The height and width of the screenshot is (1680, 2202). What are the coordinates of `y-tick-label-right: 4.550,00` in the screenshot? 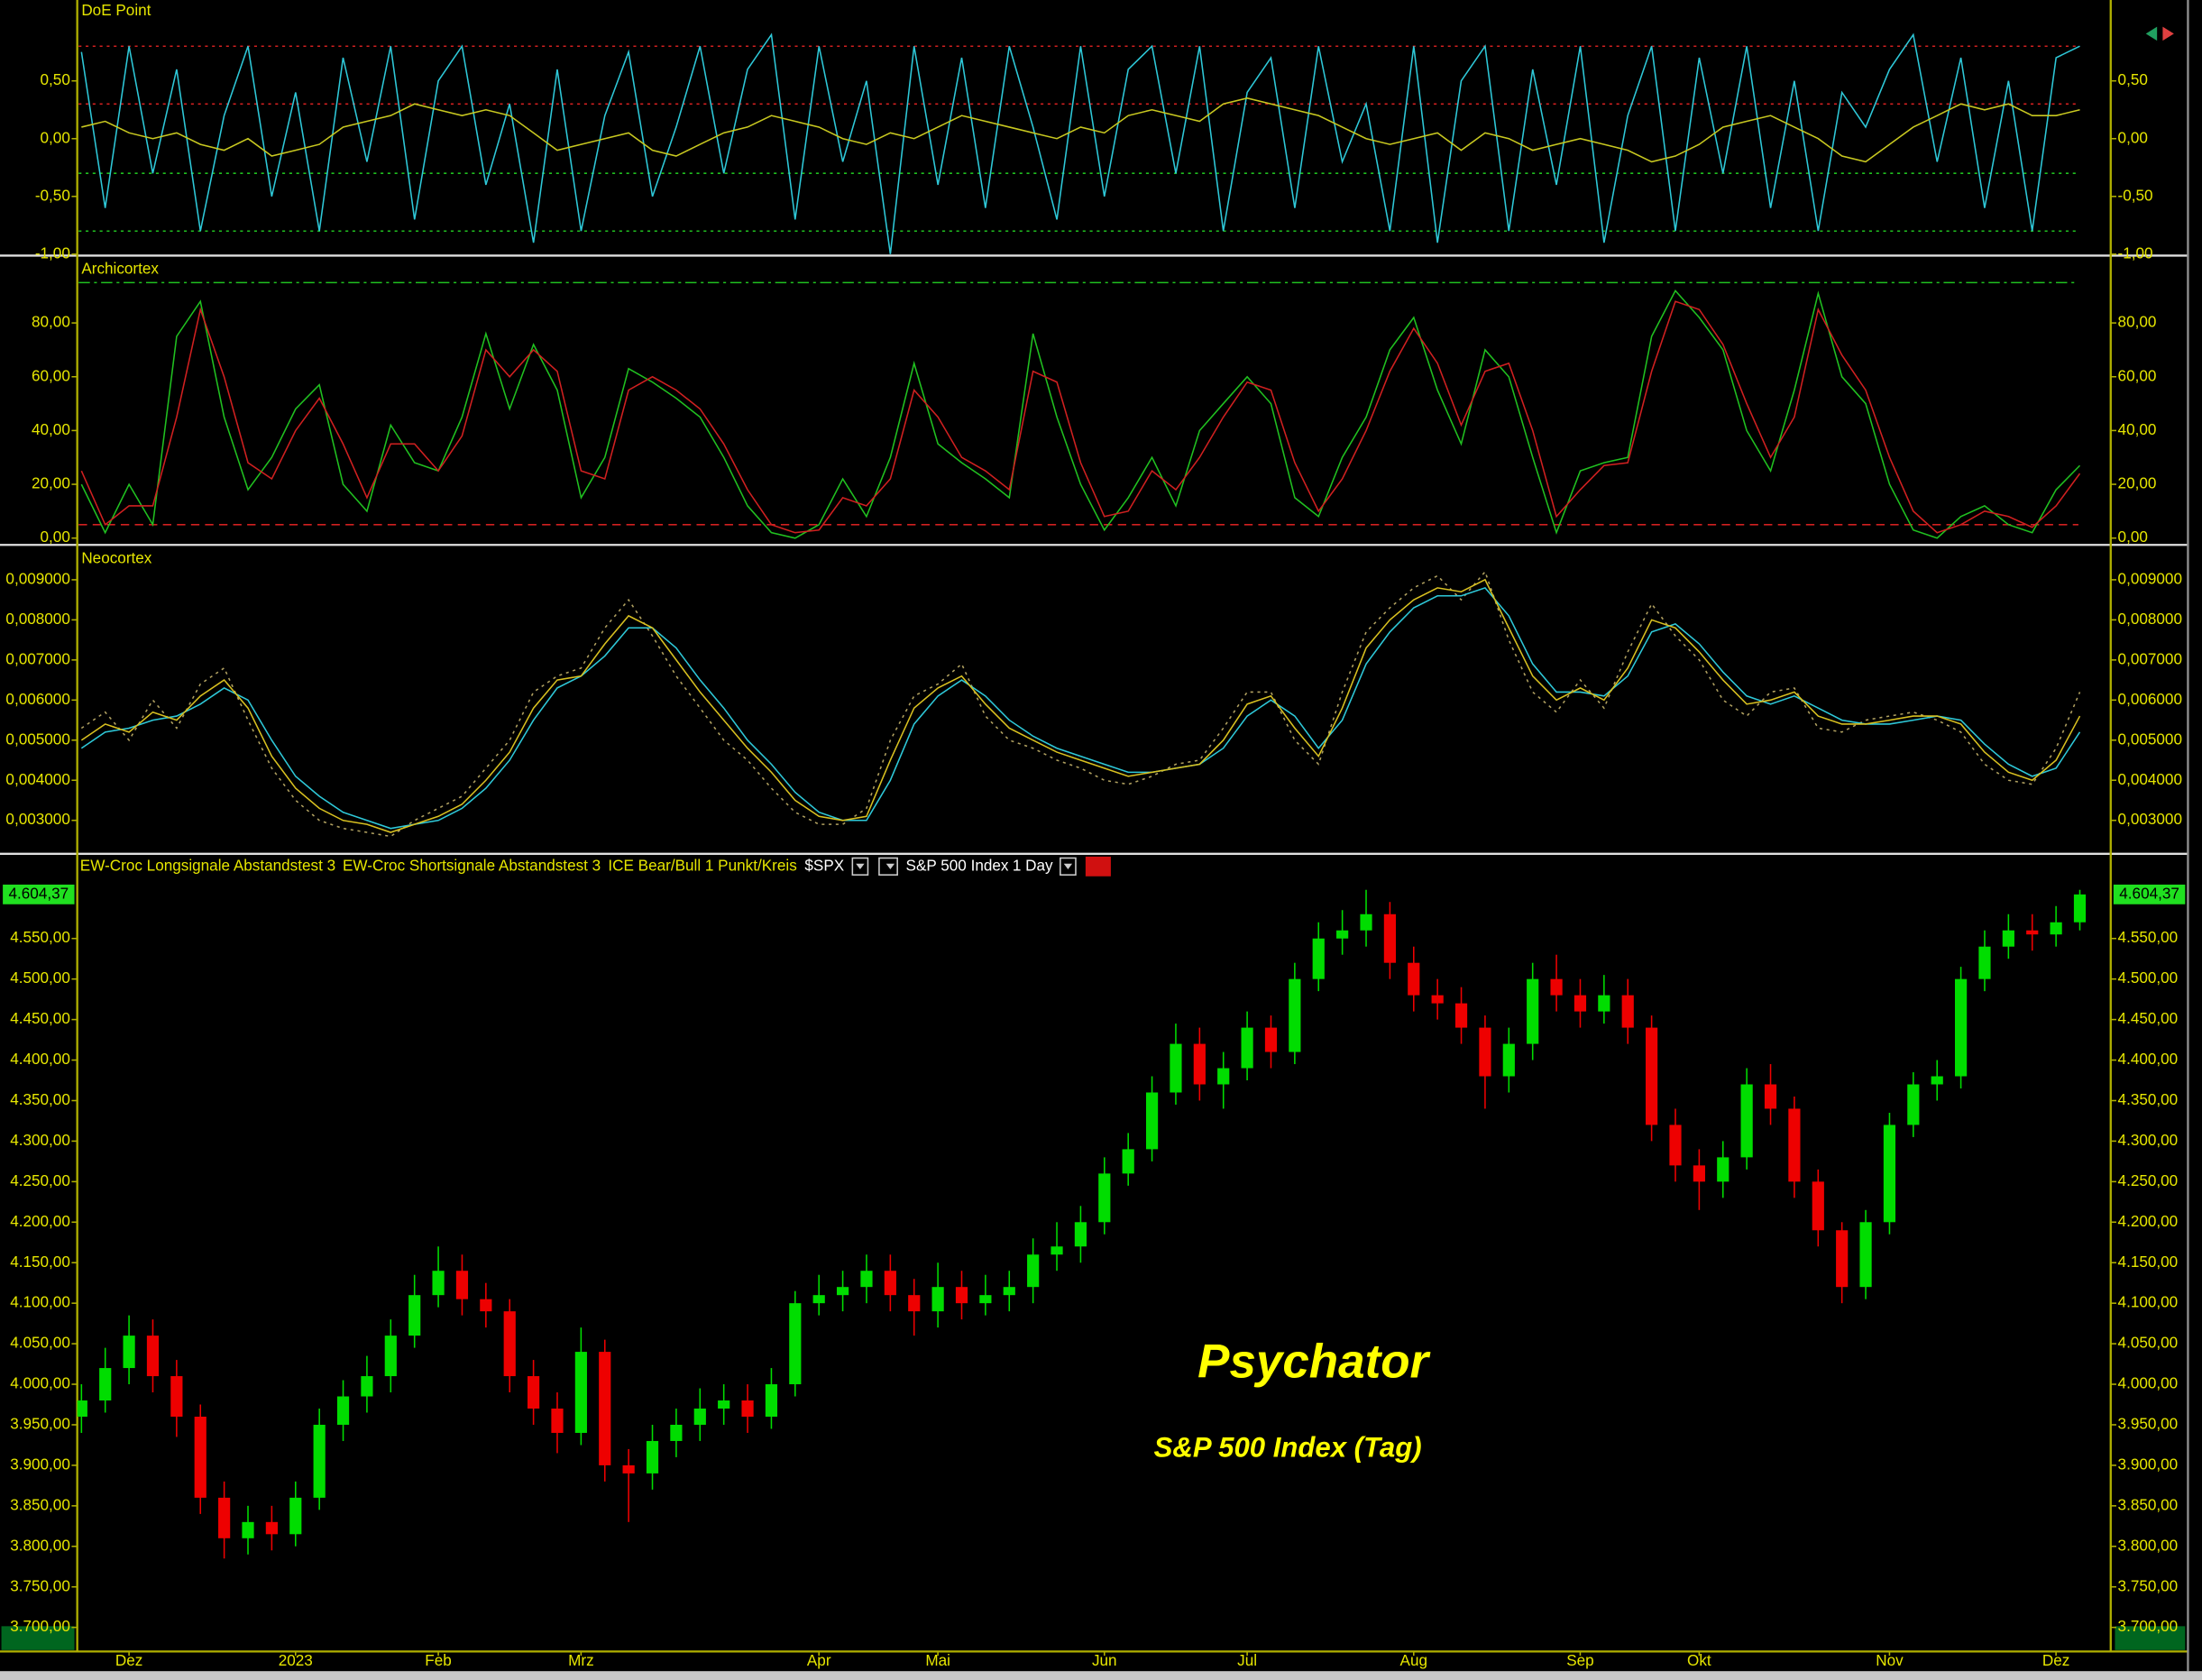 It's located at (2148, 937).